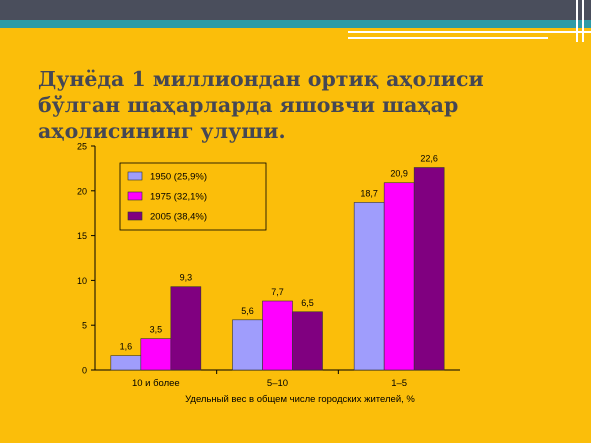 The width and height of the screenshot is (591, 443). Describe the element at coordinates (277, 383) in the screenshot. I see `x-tick-label: 5–10` at that location.